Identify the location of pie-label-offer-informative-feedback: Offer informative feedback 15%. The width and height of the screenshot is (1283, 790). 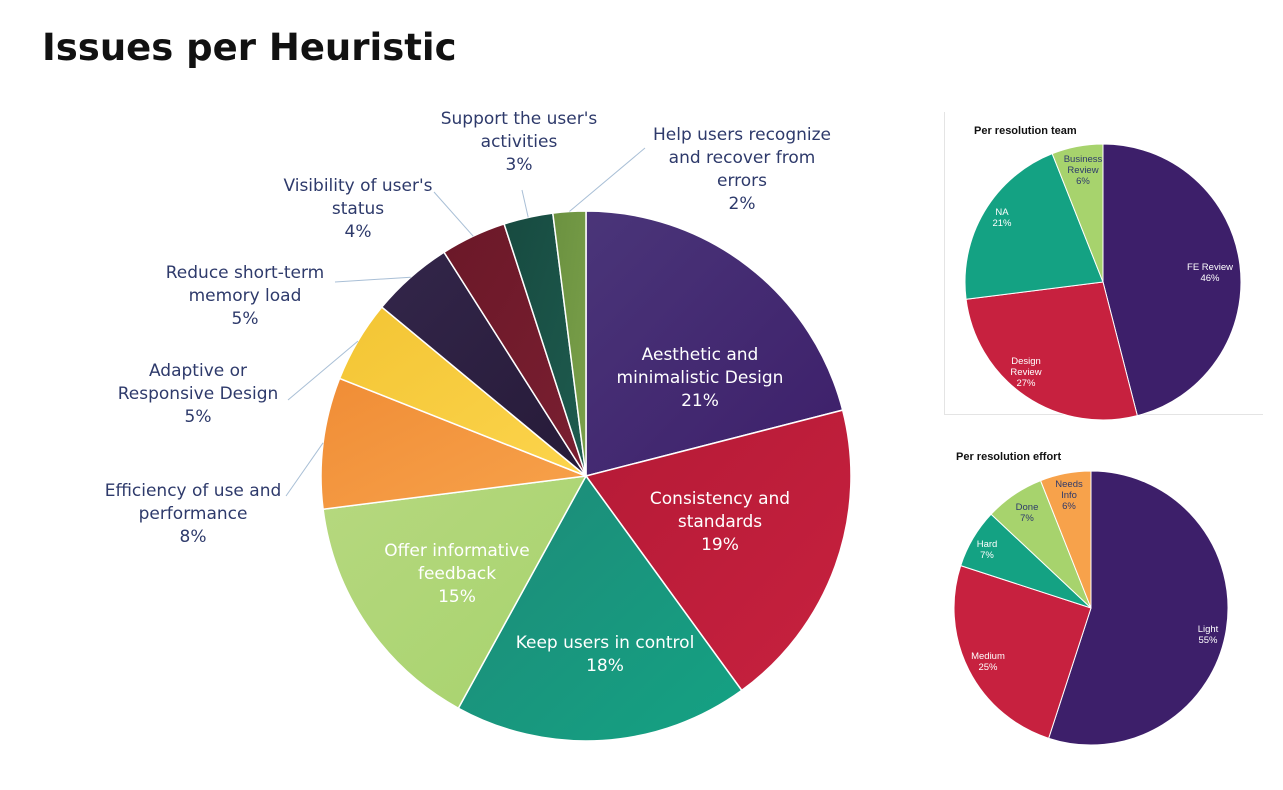
(456, 574).